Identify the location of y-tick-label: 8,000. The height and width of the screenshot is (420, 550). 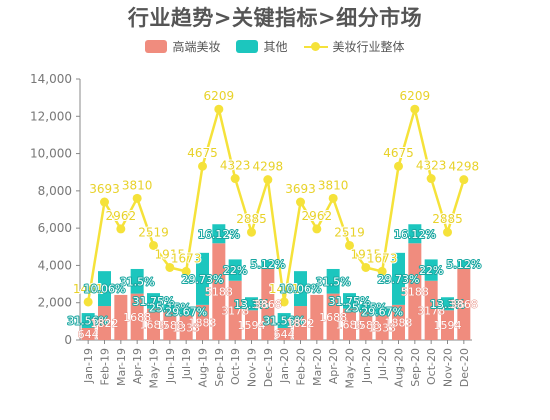
(55, 191).